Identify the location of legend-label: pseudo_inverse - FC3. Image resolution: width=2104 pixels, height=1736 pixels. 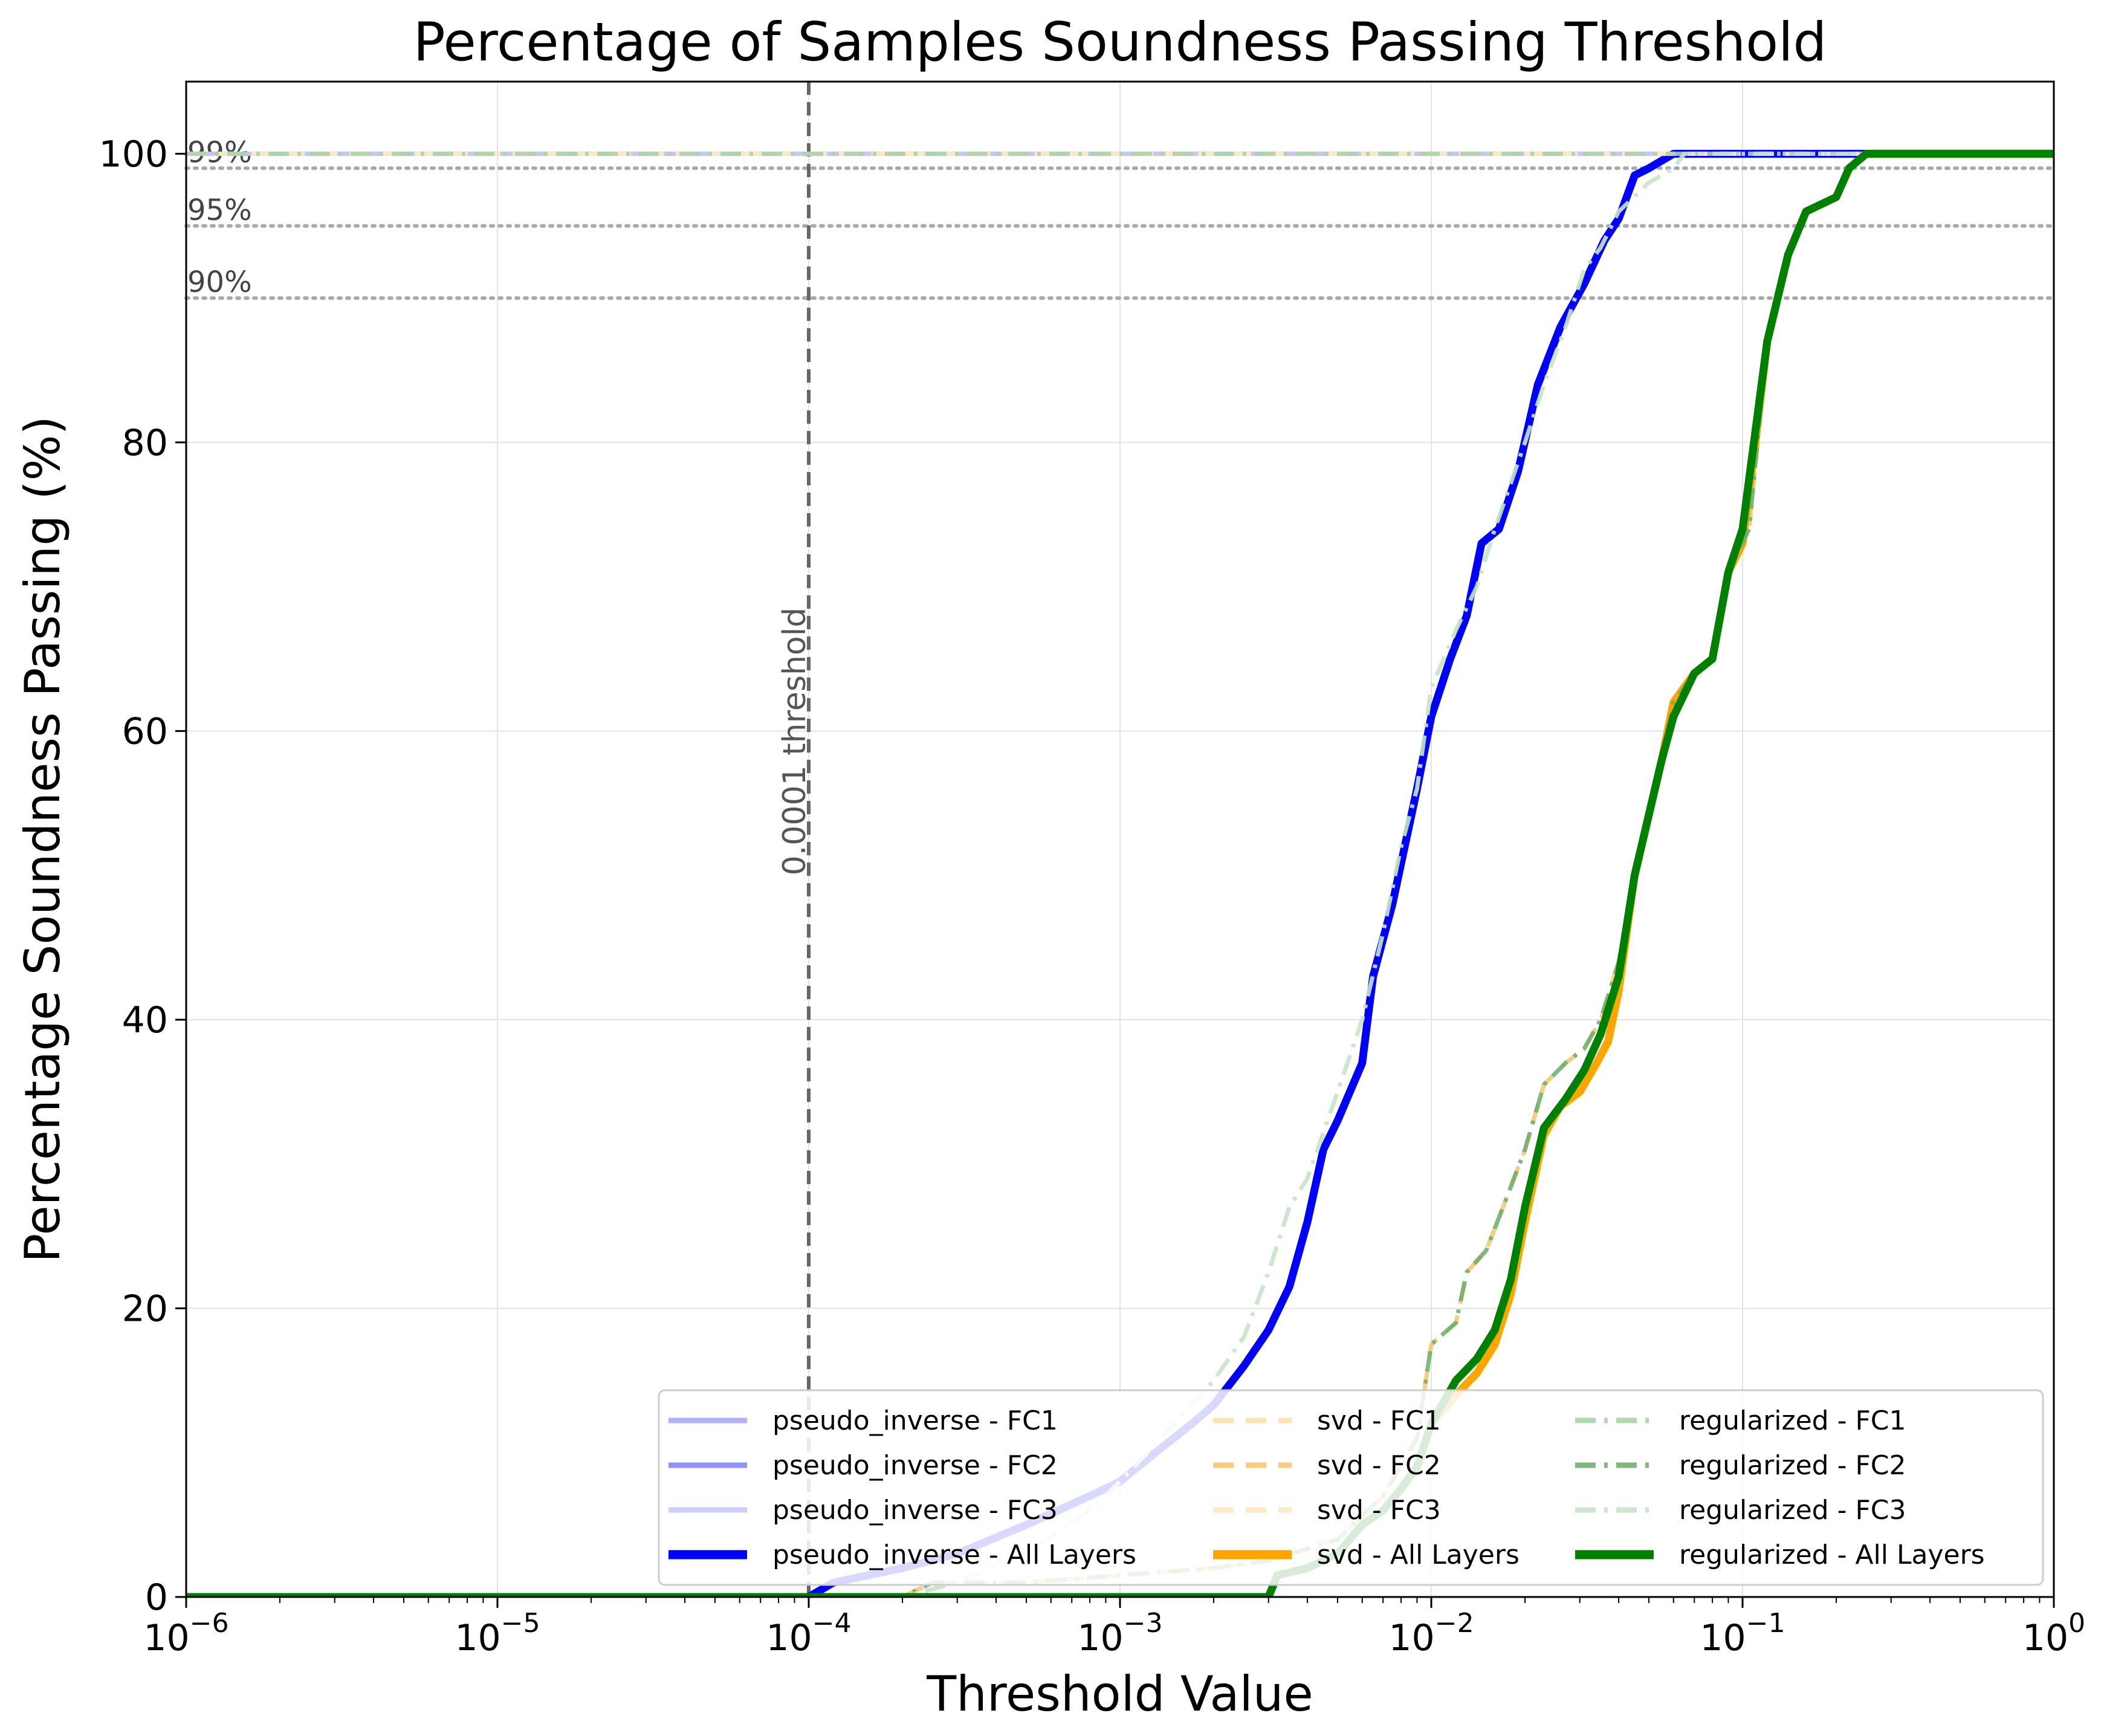
(915, 1510).